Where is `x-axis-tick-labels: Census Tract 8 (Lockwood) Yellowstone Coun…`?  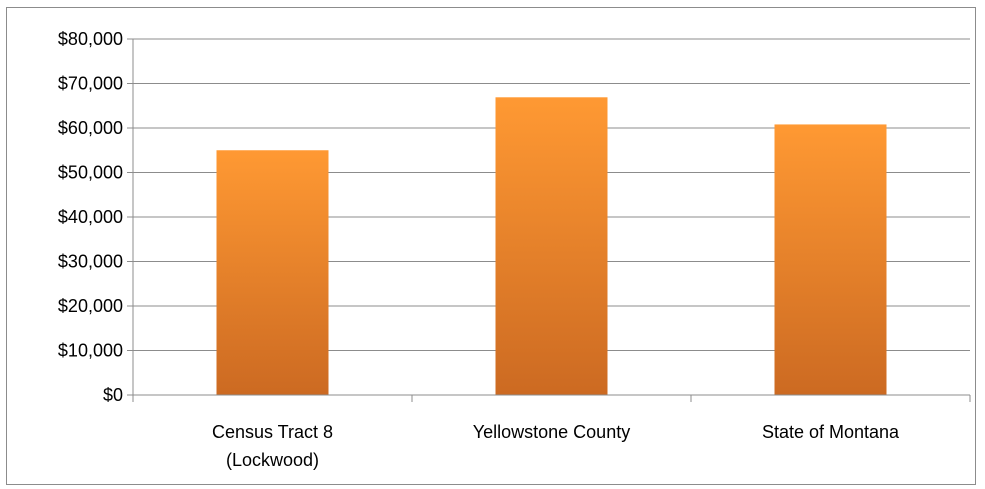
x-axis-tick-labels: Census Tract 8 (Lockwood) Yellowstone Coun… is located at coordinates (556, 446).